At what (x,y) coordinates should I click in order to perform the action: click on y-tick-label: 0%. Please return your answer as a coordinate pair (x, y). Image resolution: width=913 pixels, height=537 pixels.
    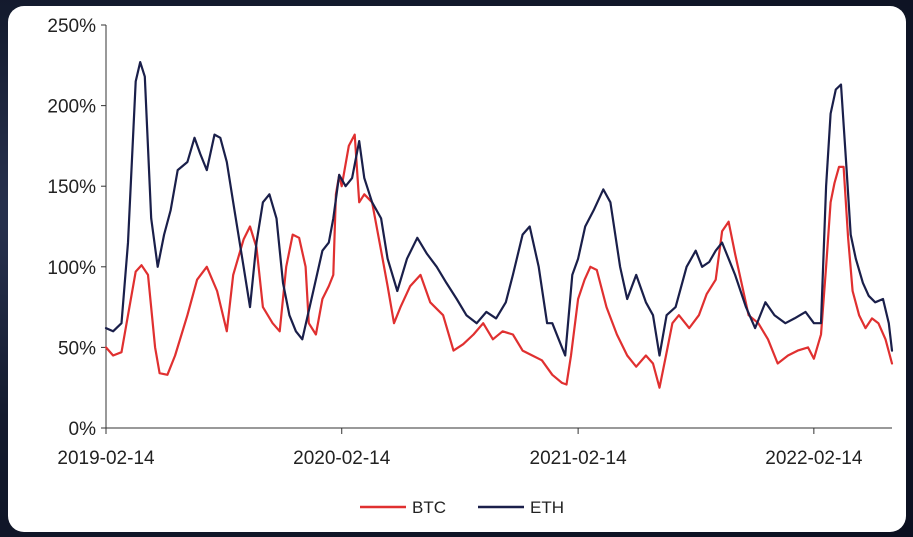
    Looking at the image, I should click on (83, 429).